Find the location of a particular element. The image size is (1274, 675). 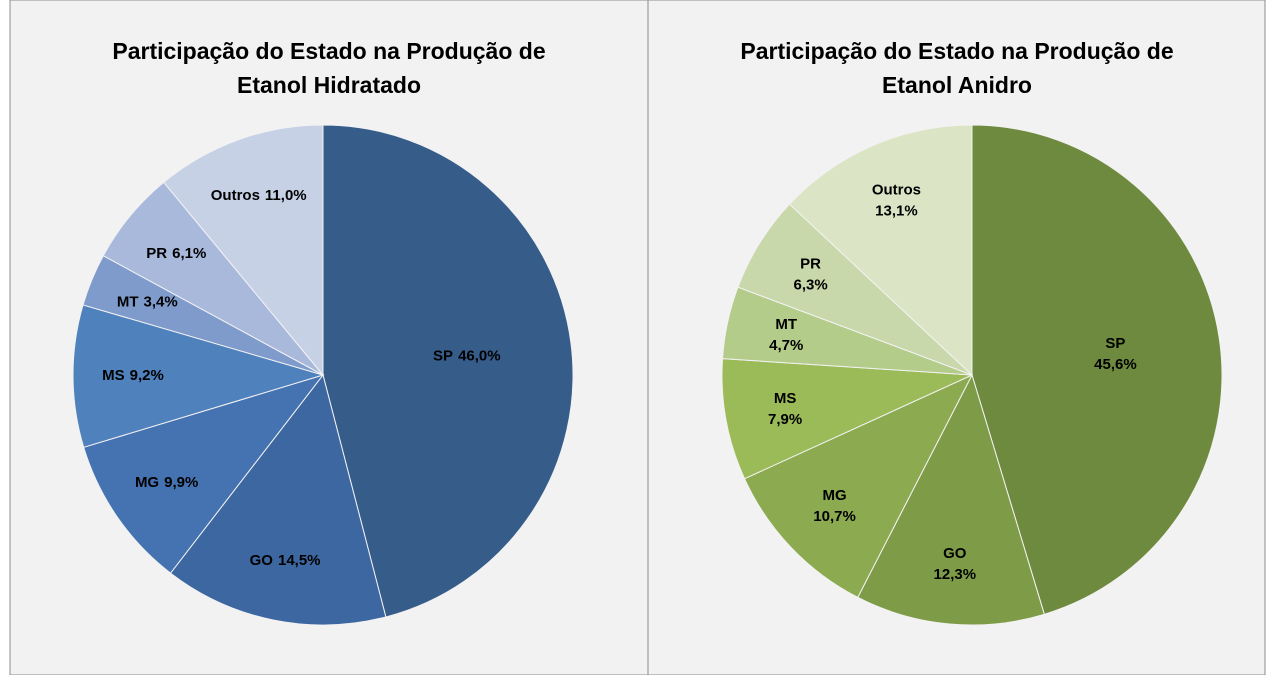

value-label: 3,4% is located at coordinates (161, 302).